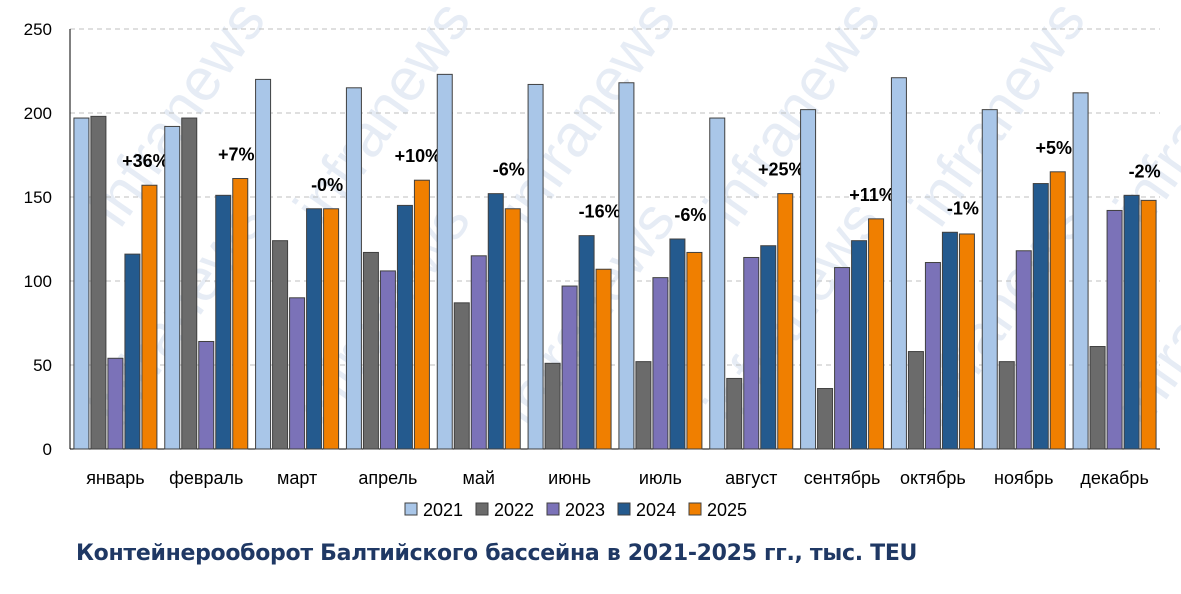 This screenshot has height=594, width=1181. I want to click on legend-label: 2024, so click(656, 510).